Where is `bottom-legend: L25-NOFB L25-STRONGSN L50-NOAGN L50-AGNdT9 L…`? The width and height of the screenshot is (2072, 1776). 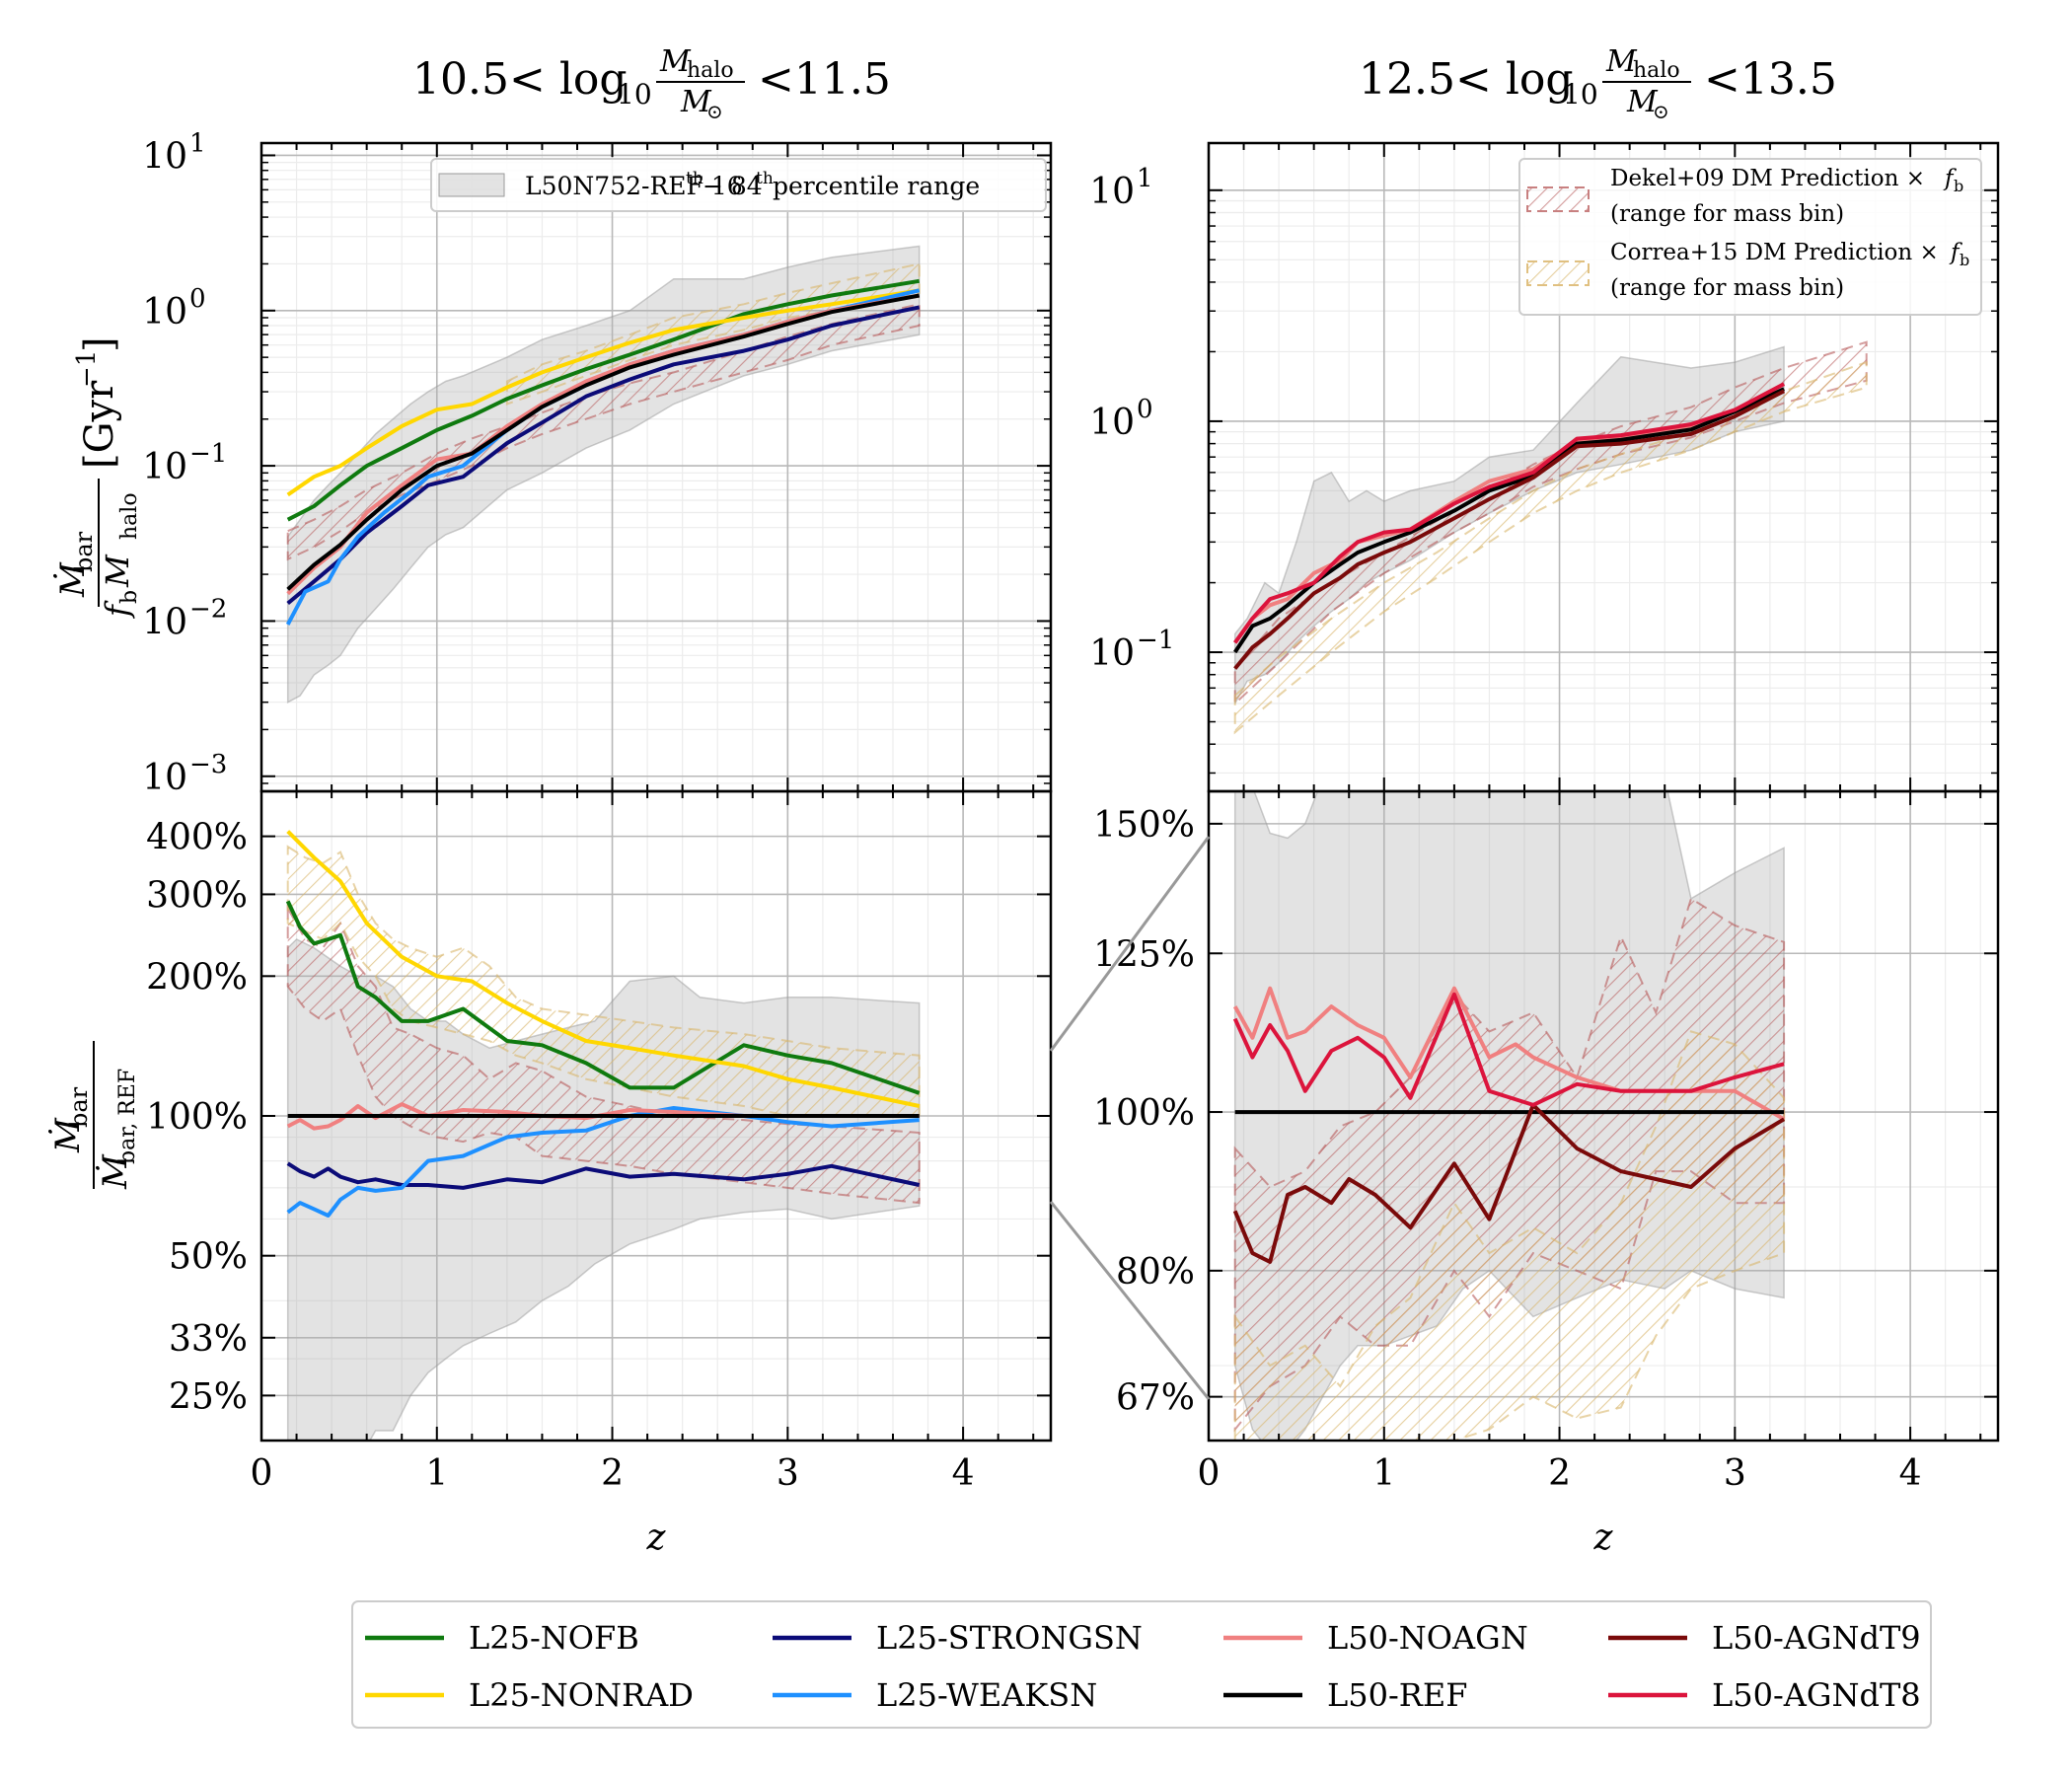
bottom-legend: L25-NOFB L25-STRONGSN L50-NOAGN L50-AGNdT9 L… is located at coordinates (1142, 1665).